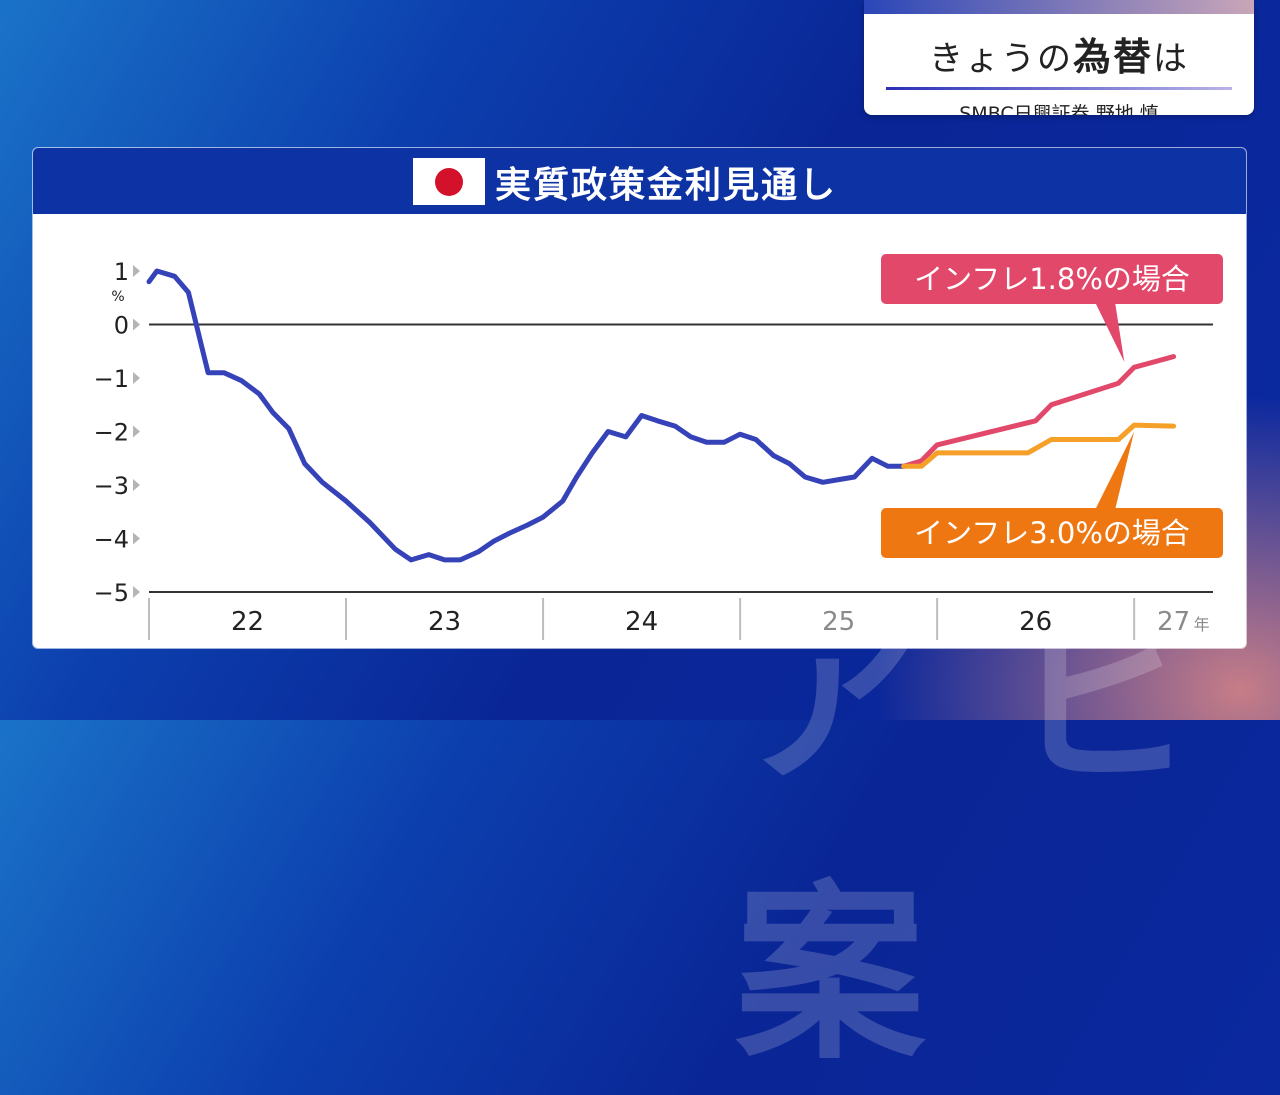 Image resolution: width=1280 pixels, height=1095 pixels. What do you see at coordinates (111, 433) in the screenshot?
I see `y-tick-label: −2` at bounding box center [111, 433].